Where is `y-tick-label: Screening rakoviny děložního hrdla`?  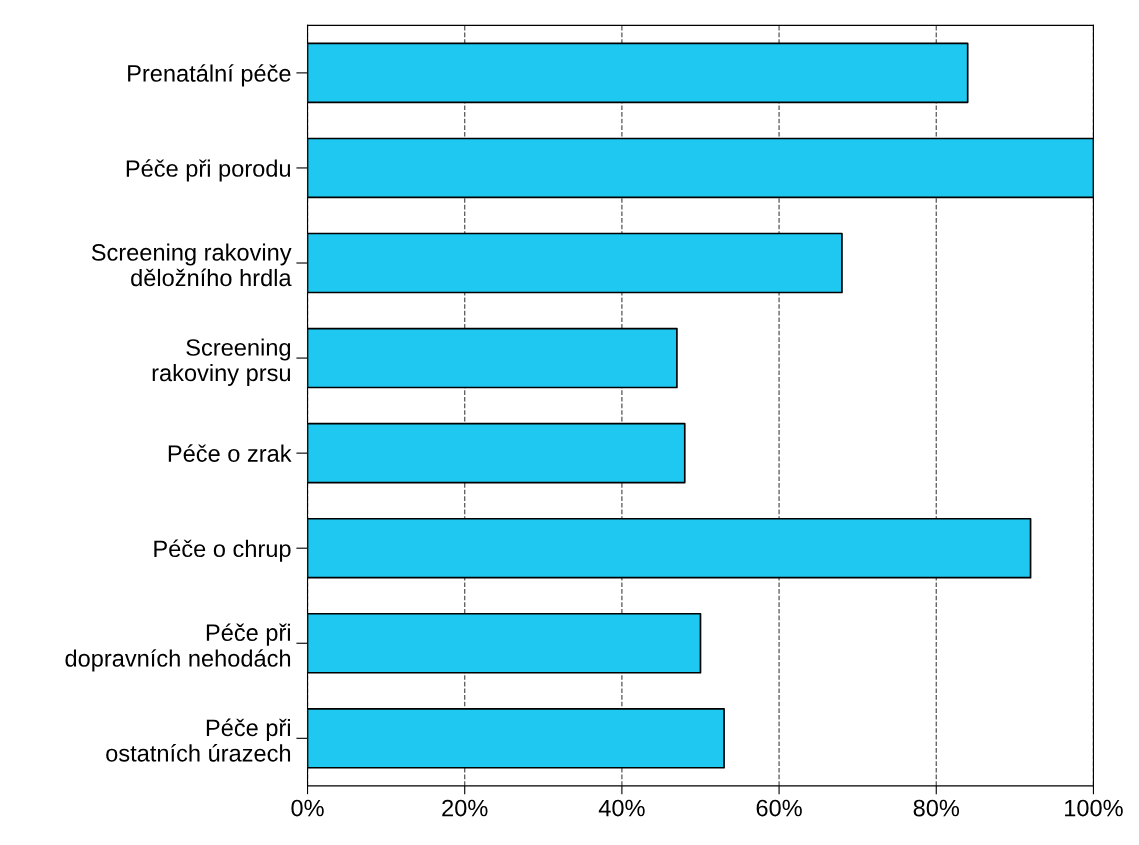
y-tick-label: Screening rakoviny děložního hrdla is located at coordinates (191, 265).